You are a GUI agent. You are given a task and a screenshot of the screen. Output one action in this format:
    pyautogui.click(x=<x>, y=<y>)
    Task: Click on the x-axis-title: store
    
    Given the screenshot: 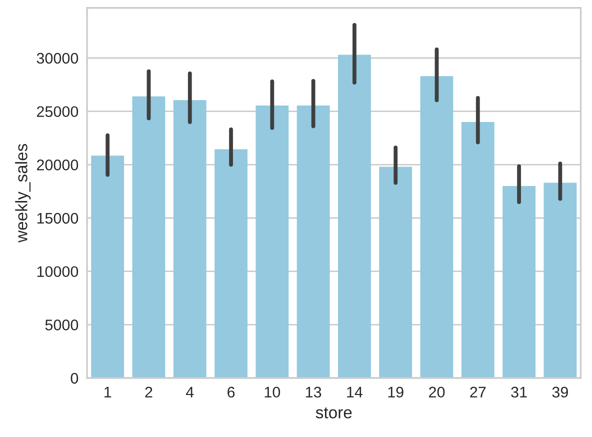 What is the action you would take?
    pyautogui.click(x=334, y=412)
    